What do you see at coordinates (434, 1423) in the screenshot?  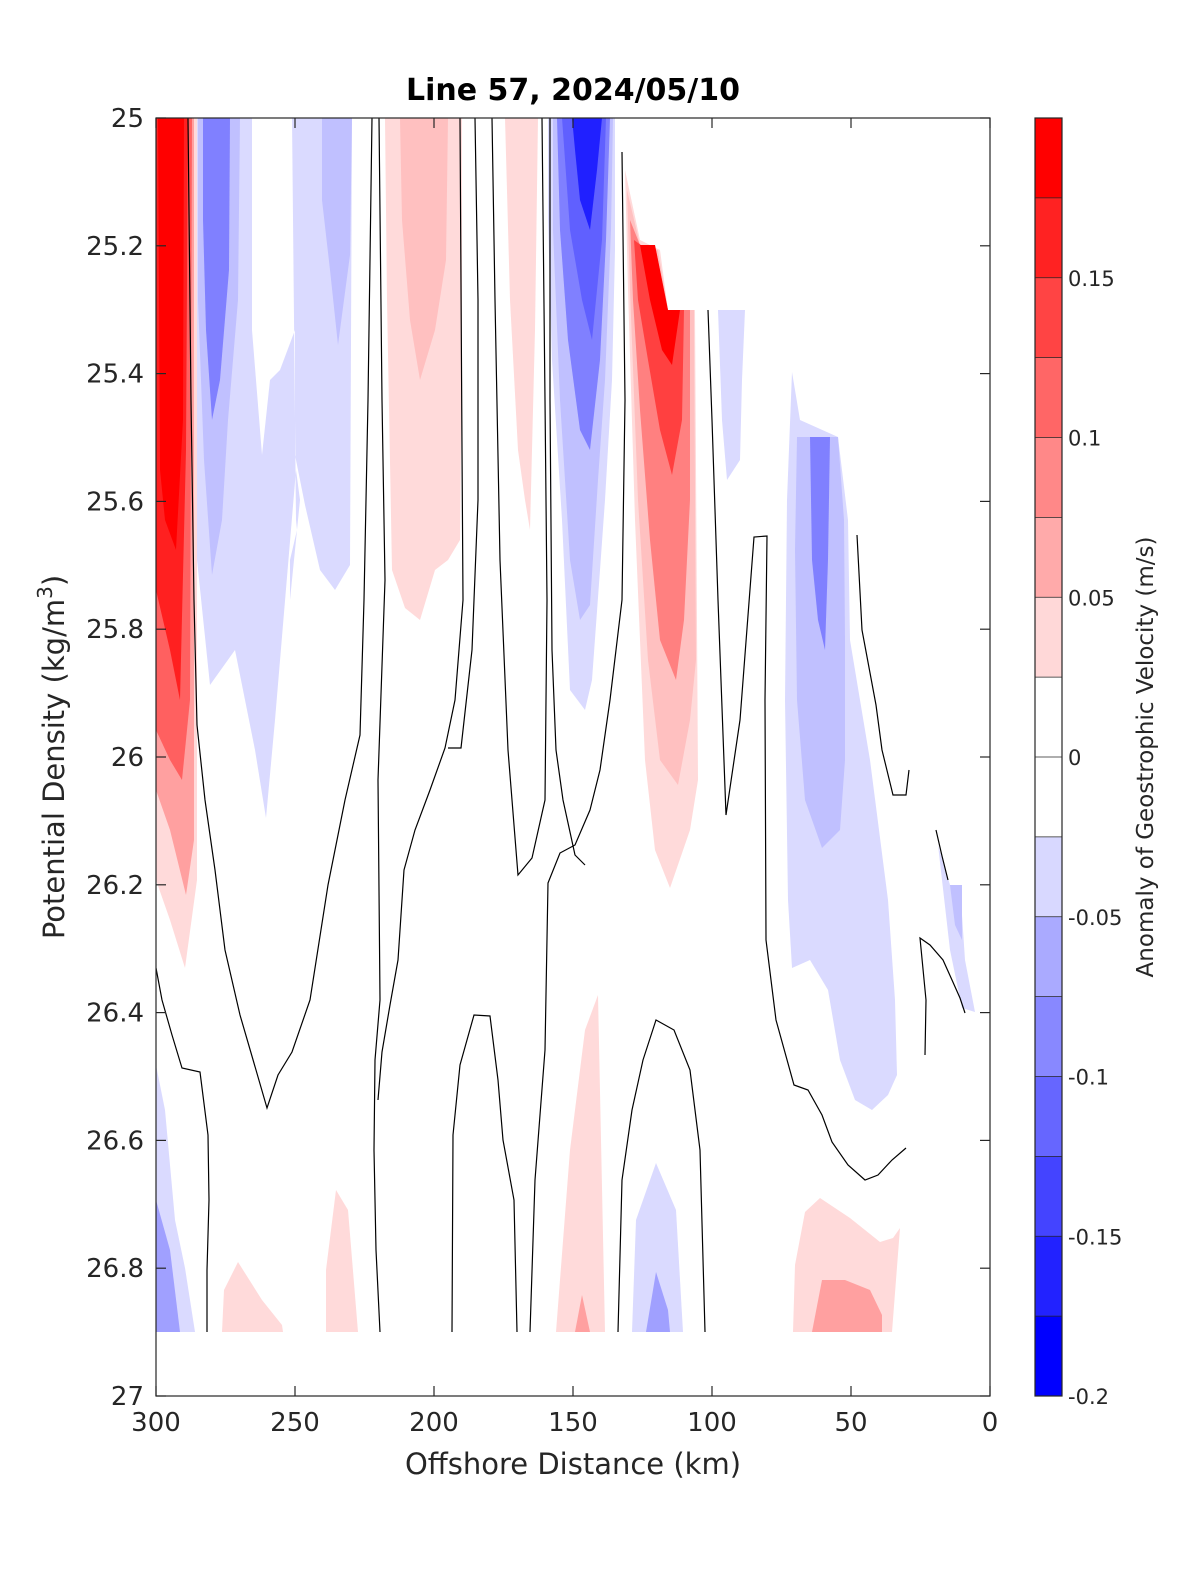 I see `x-tick-label: 200` at bounding box center [434, 1423].